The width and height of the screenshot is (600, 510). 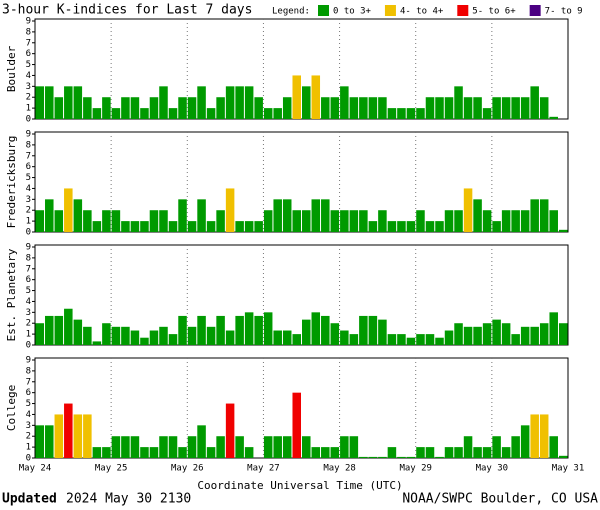 What do you see at coordinates (11, 408) in the screenshot?
I see `panel-name: College` at bounding box center [11, 408].